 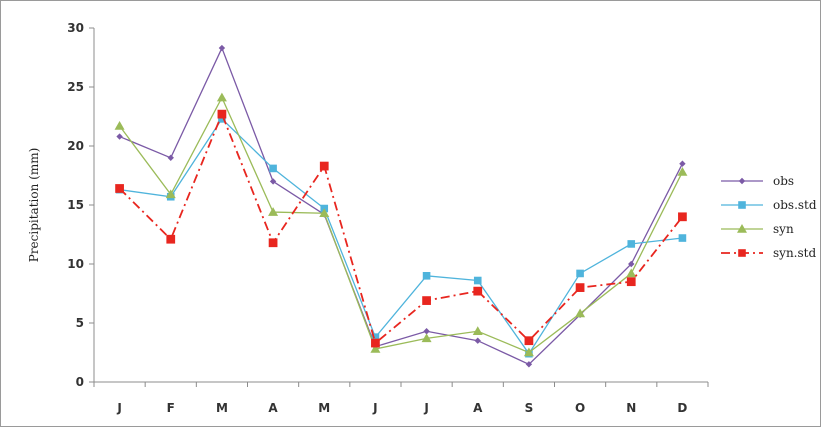 I want to click on legend-item: syn, so click(x=757, y=229).